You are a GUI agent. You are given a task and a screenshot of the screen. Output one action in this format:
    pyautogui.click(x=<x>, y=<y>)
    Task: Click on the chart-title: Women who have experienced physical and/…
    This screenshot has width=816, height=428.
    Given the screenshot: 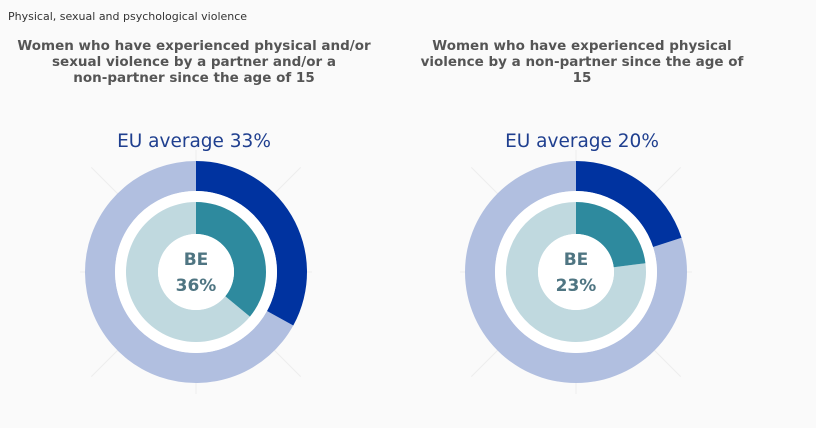 What is the action you would take?
    pyautogui.click(x=199, y=62)
    